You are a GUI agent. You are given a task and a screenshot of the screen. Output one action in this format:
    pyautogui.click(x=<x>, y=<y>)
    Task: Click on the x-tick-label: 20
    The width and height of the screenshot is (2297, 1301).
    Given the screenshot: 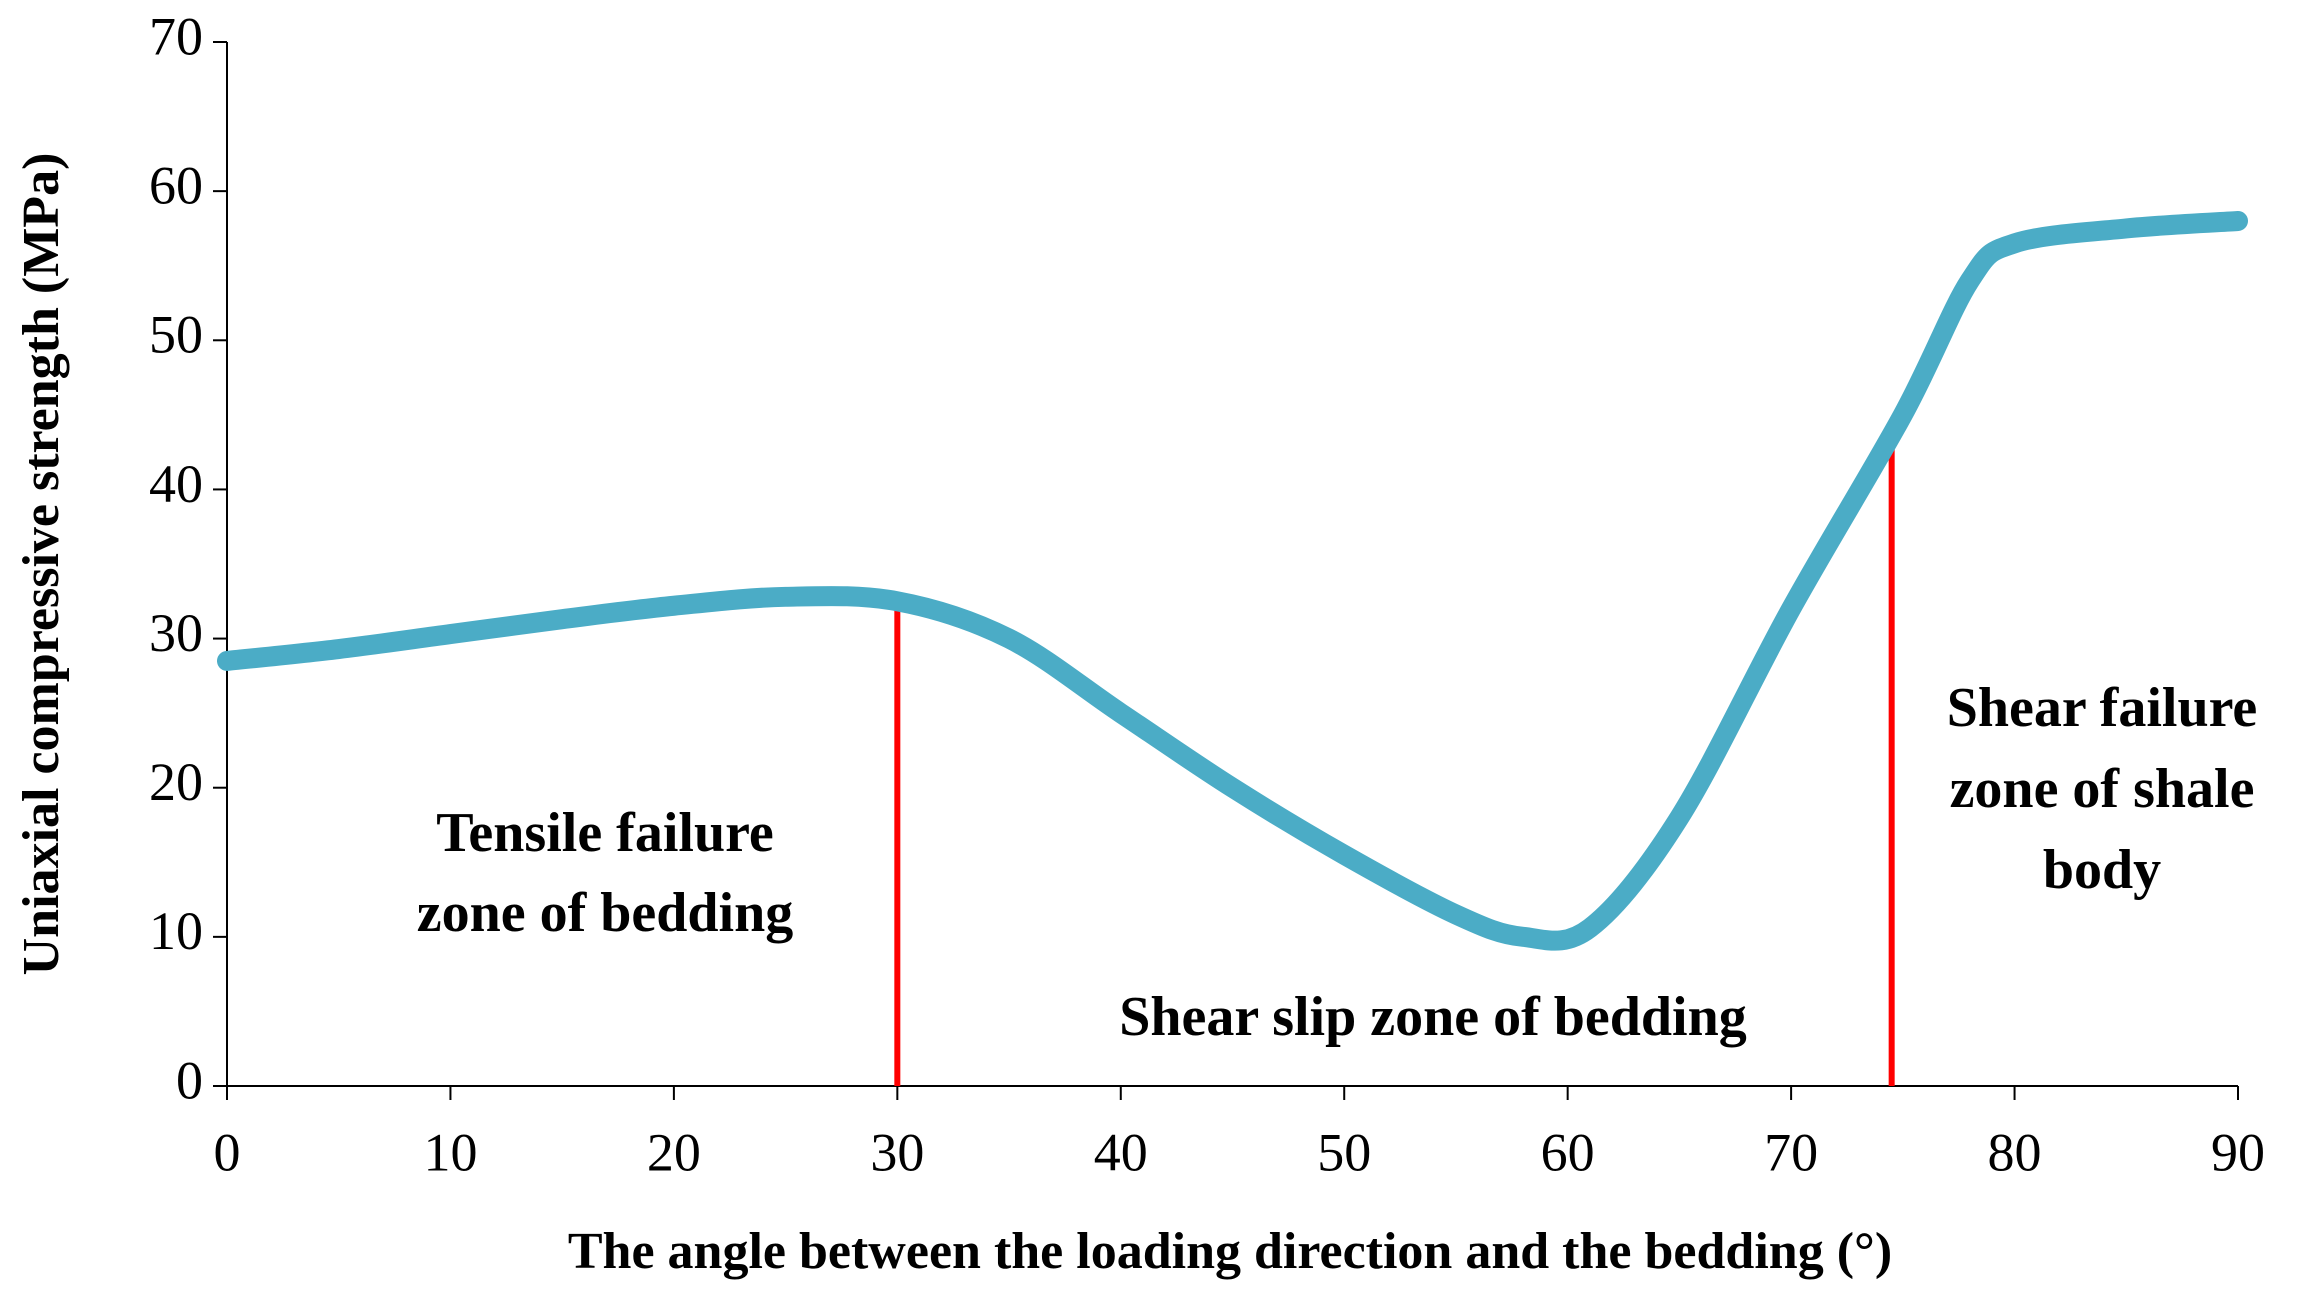 What is the action you would take?
    pyautogui.click(x=674, y=1152)
    